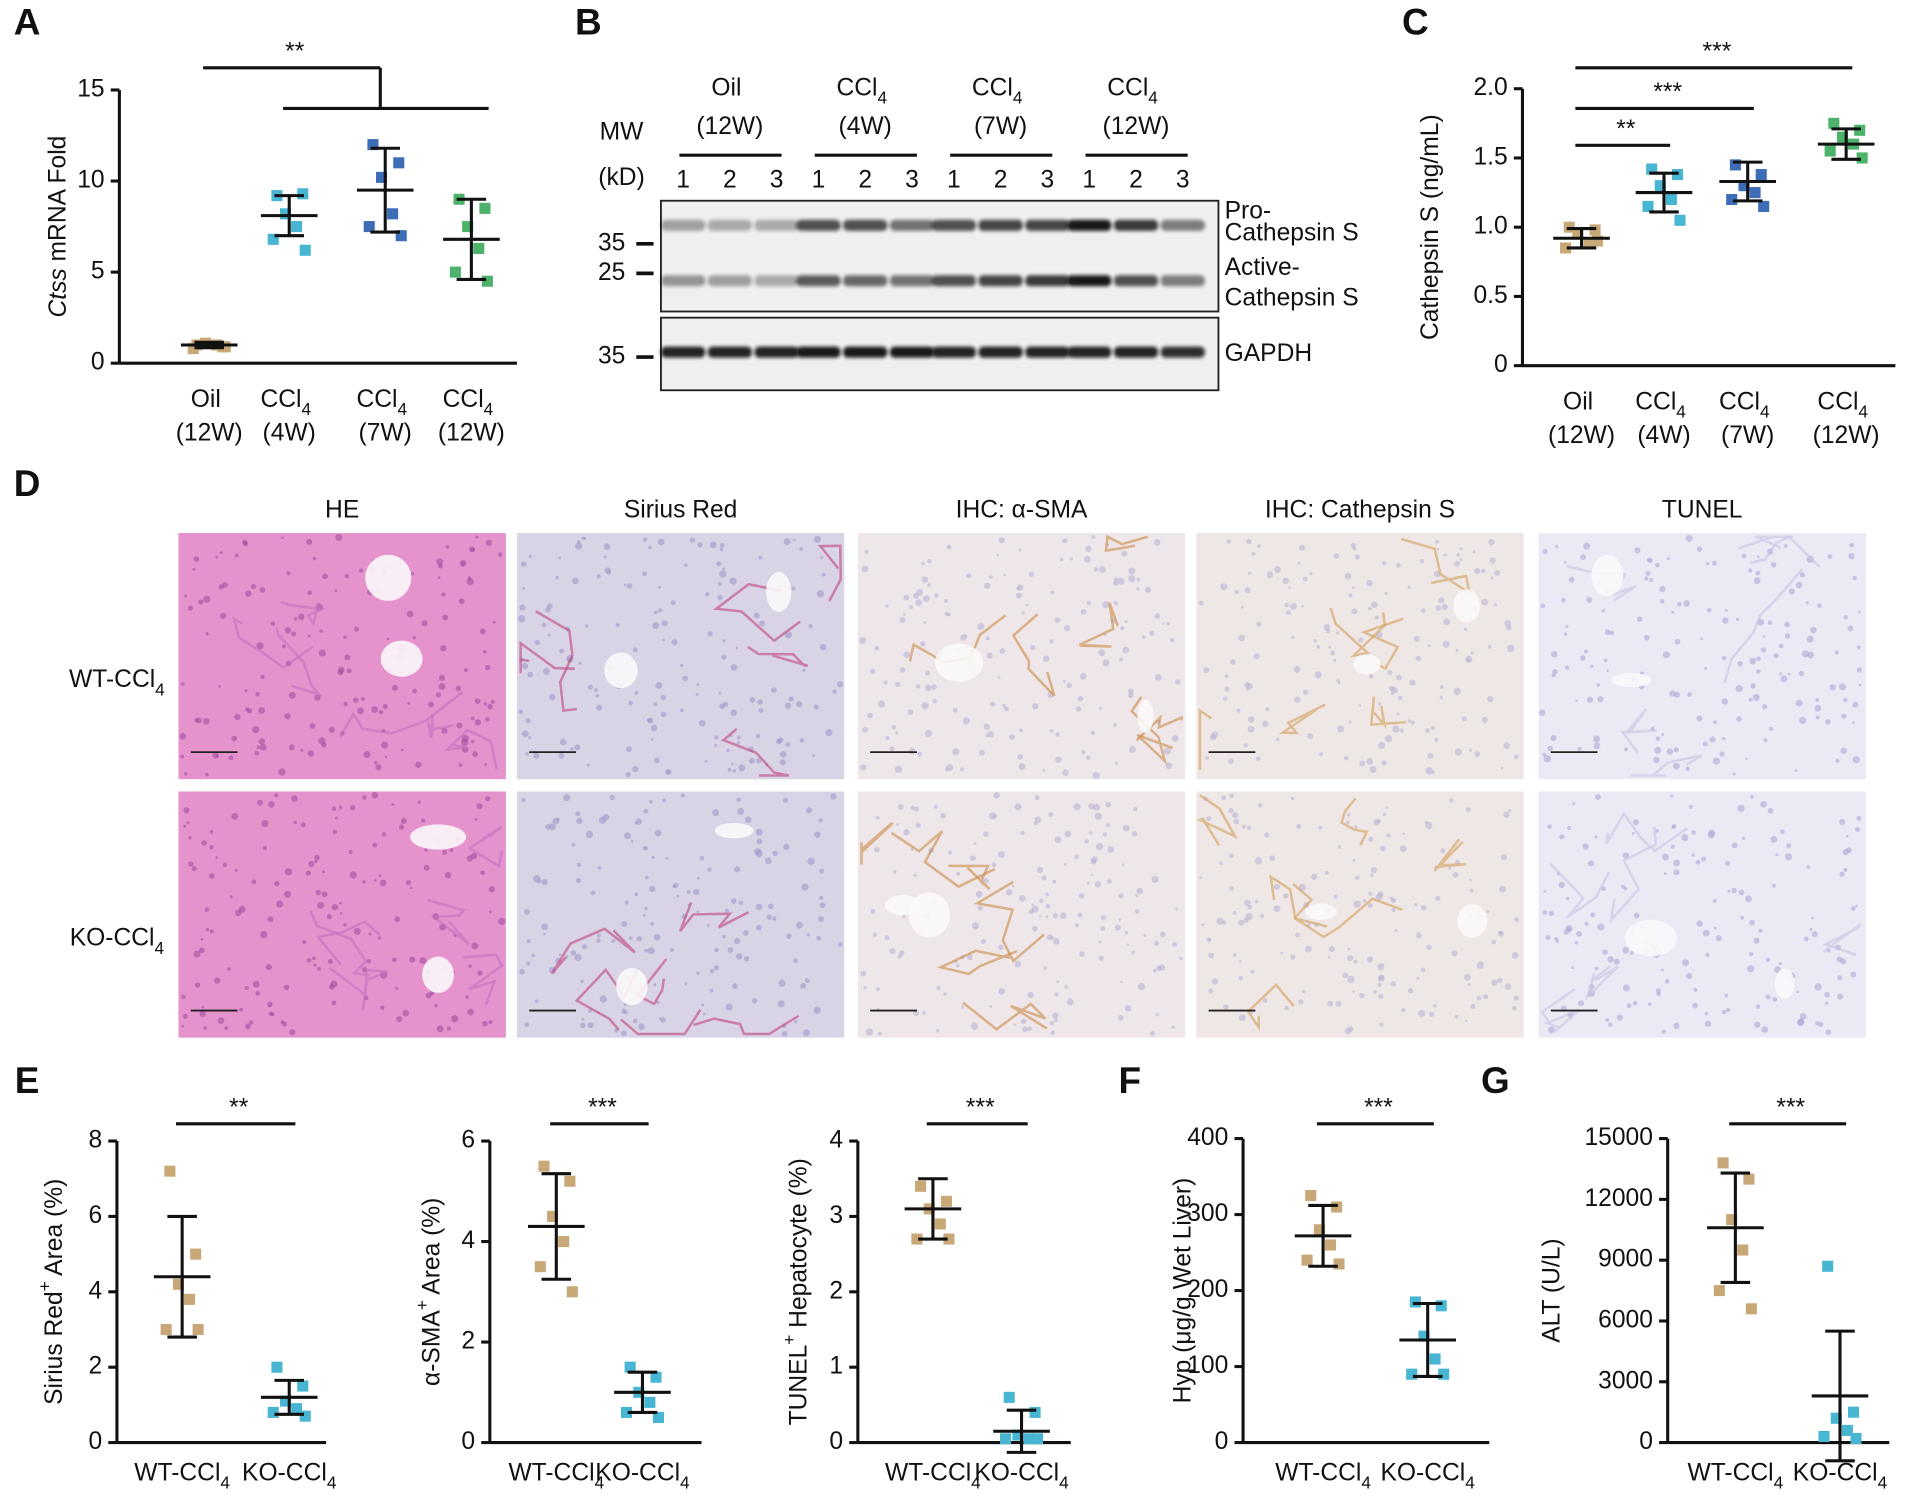  I want to click on subscript: 4, so click(685, 1482).